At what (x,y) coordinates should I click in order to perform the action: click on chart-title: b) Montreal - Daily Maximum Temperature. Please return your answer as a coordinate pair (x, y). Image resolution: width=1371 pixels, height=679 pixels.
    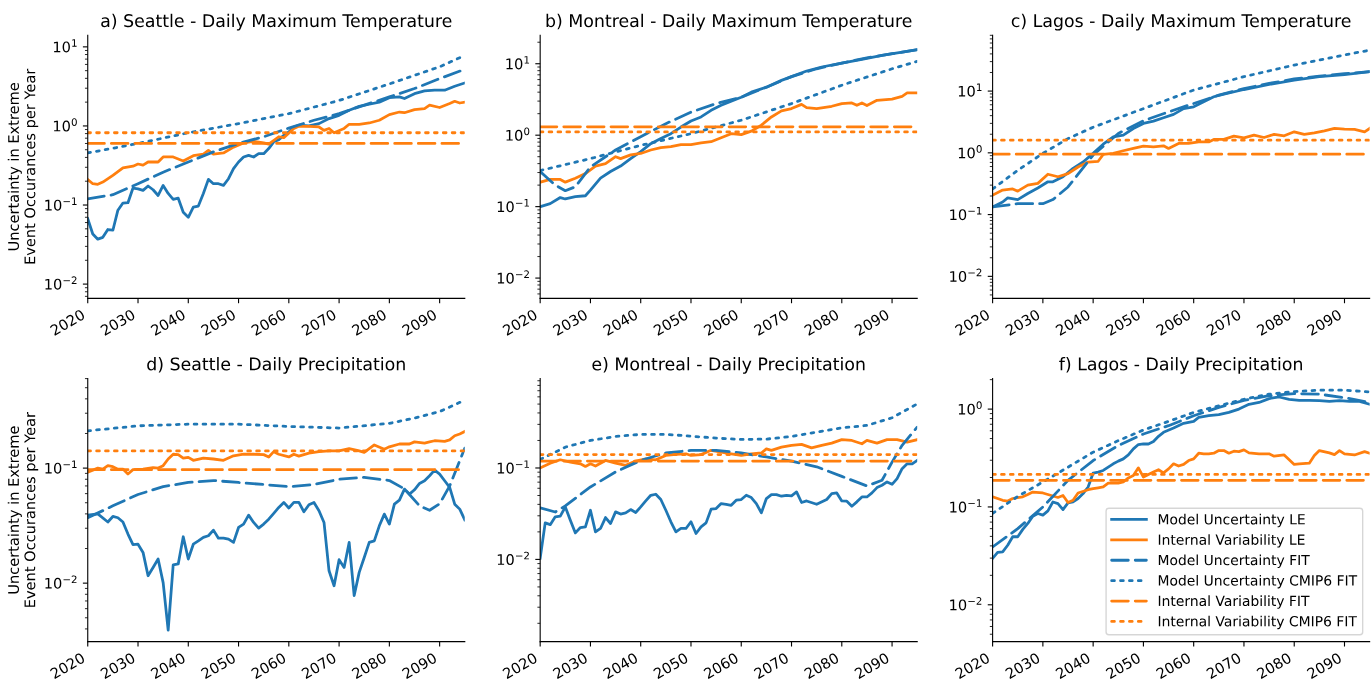
    Looking at the image, I should click on (729, 22).